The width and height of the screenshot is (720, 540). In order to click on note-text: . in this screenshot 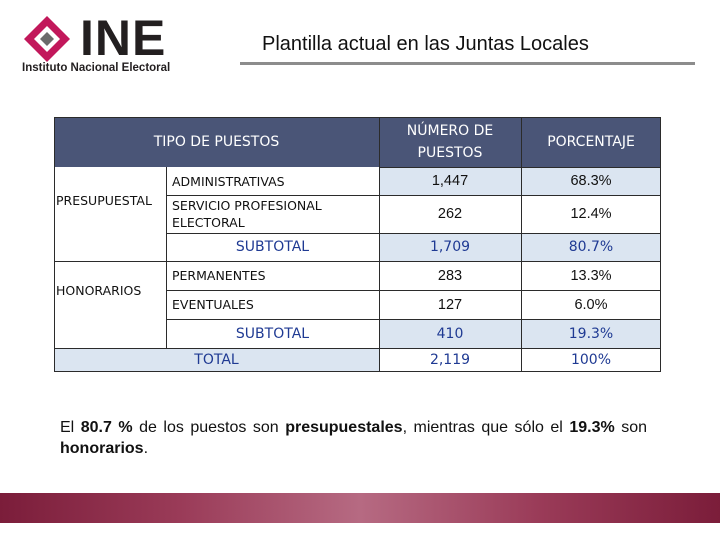, I will do `click(146, 448)`.